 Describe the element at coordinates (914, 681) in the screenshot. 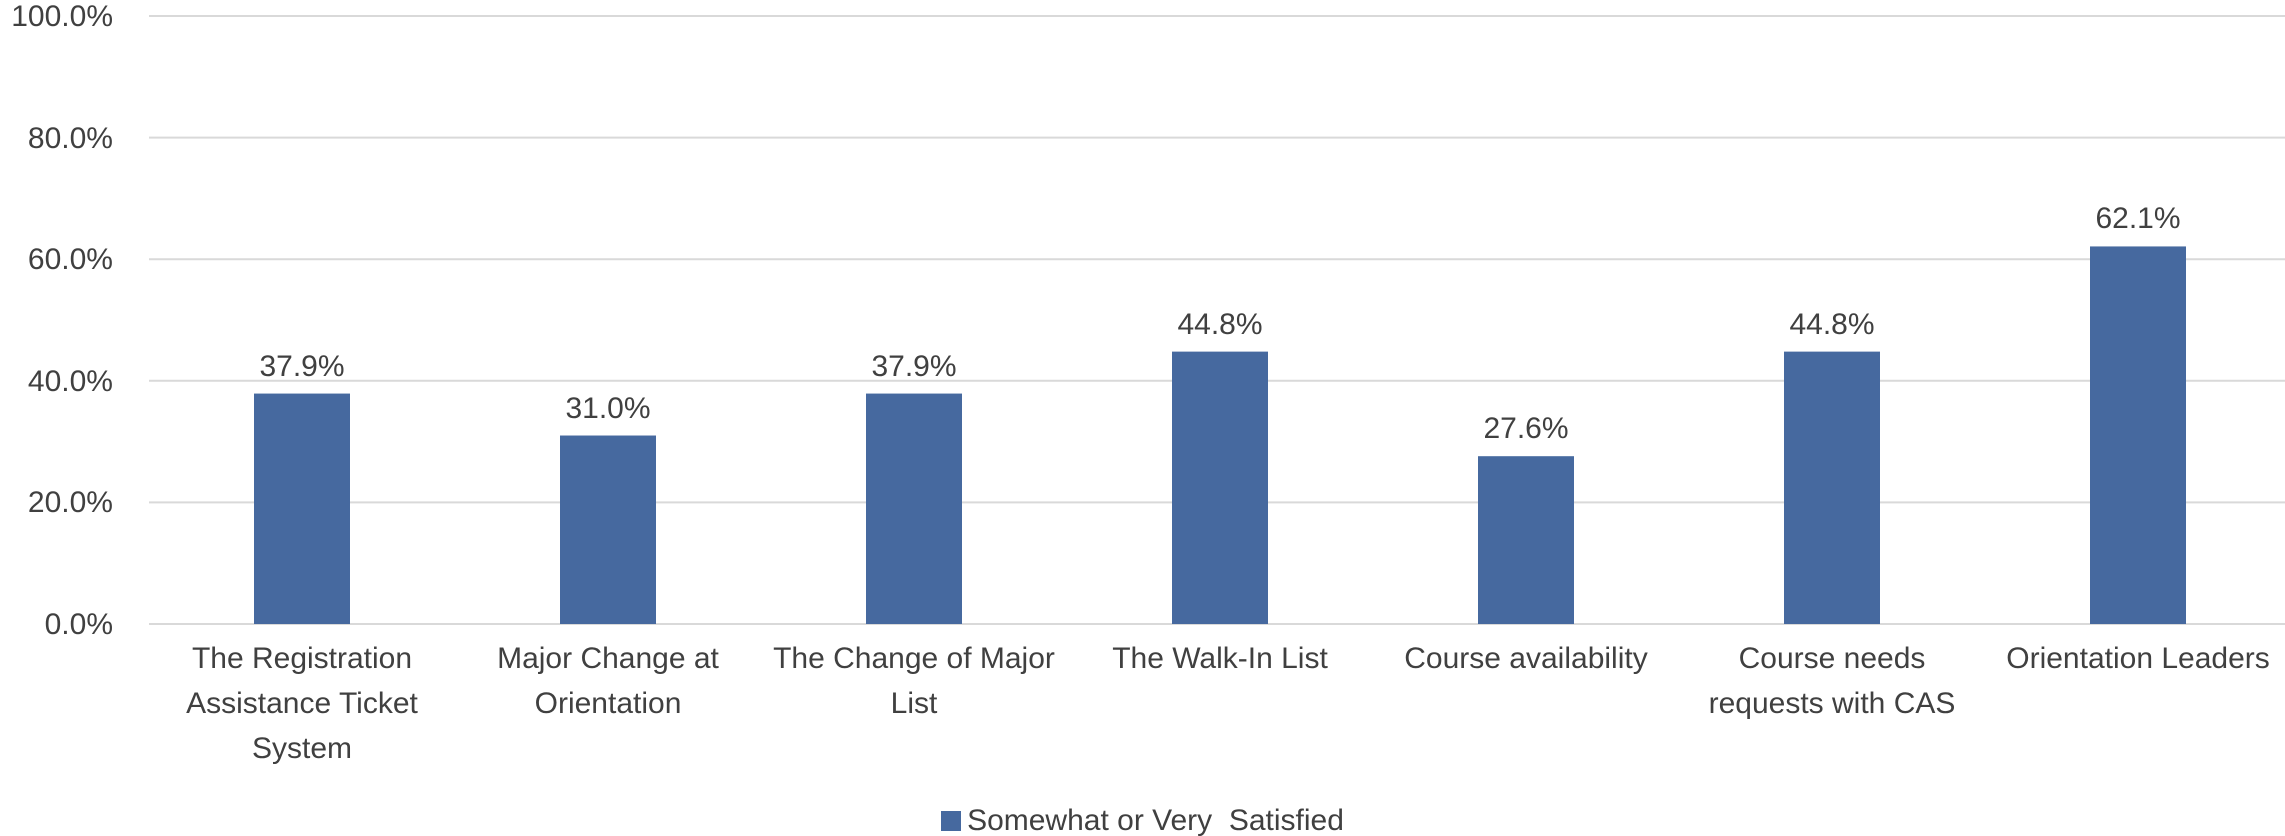

I see `x-tick-label: The Change of Major List` at that location.